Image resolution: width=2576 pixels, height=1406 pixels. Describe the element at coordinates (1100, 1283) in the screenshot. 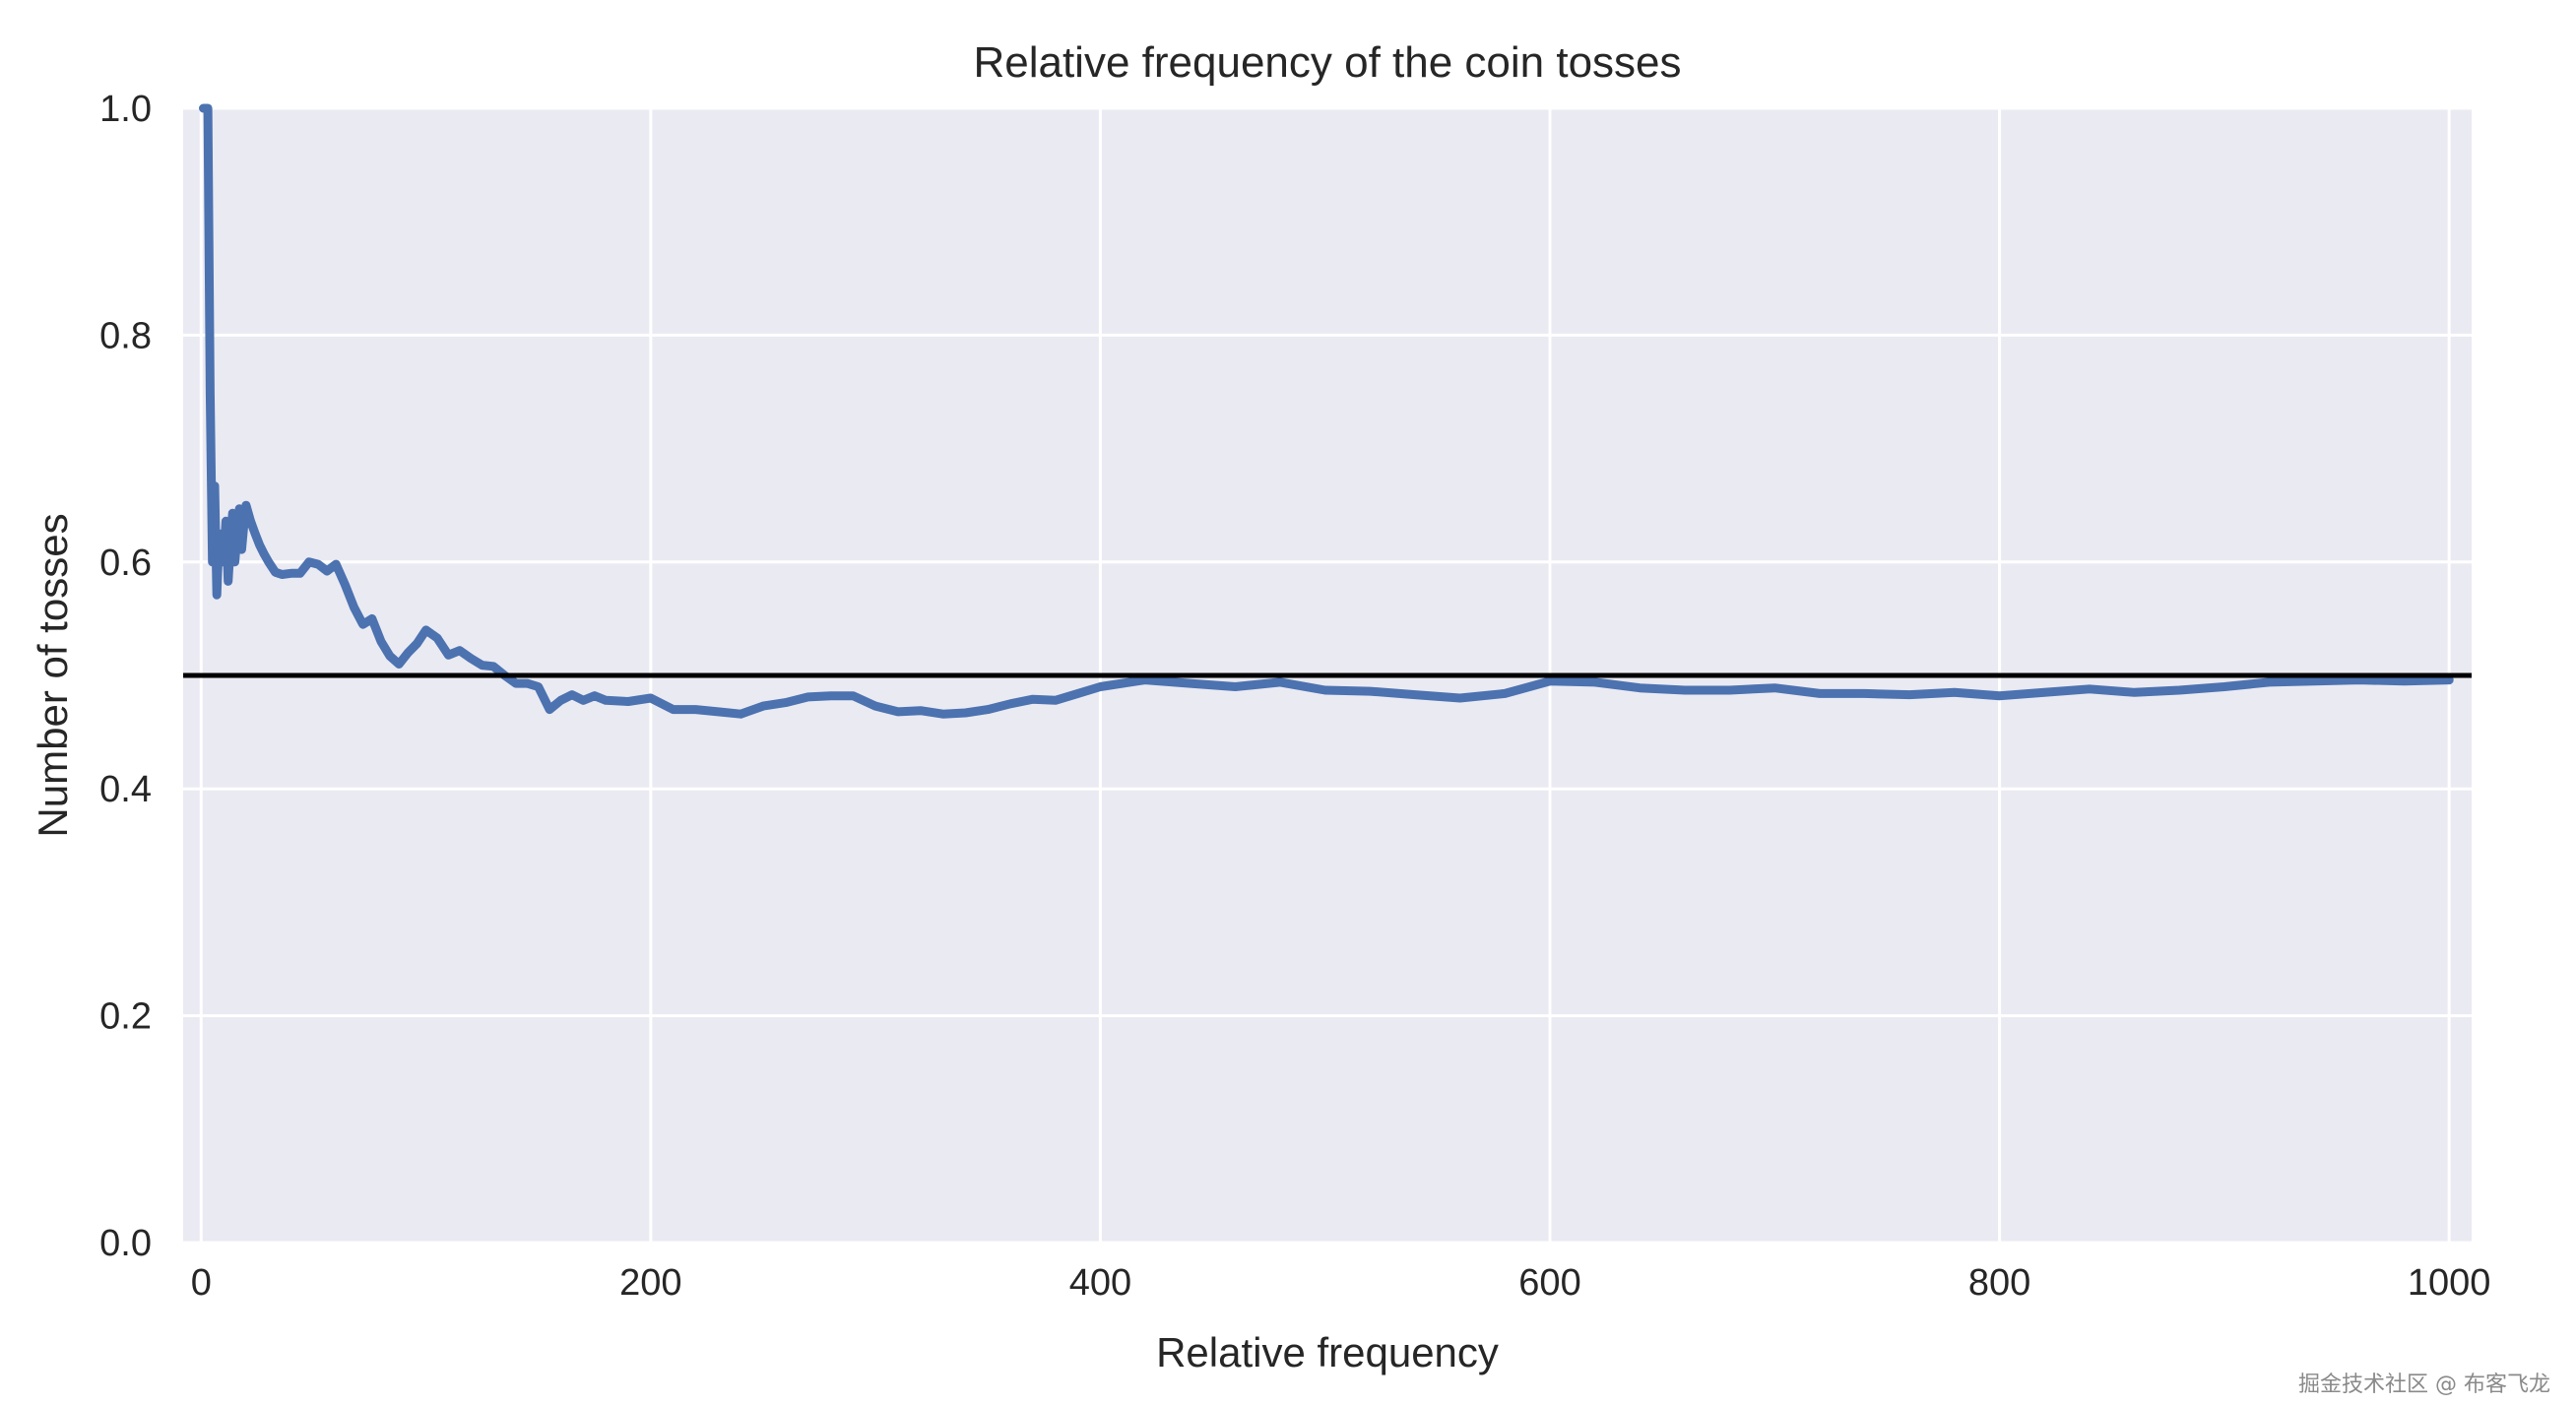

I see `x-tick-label-400: 400` at that location.